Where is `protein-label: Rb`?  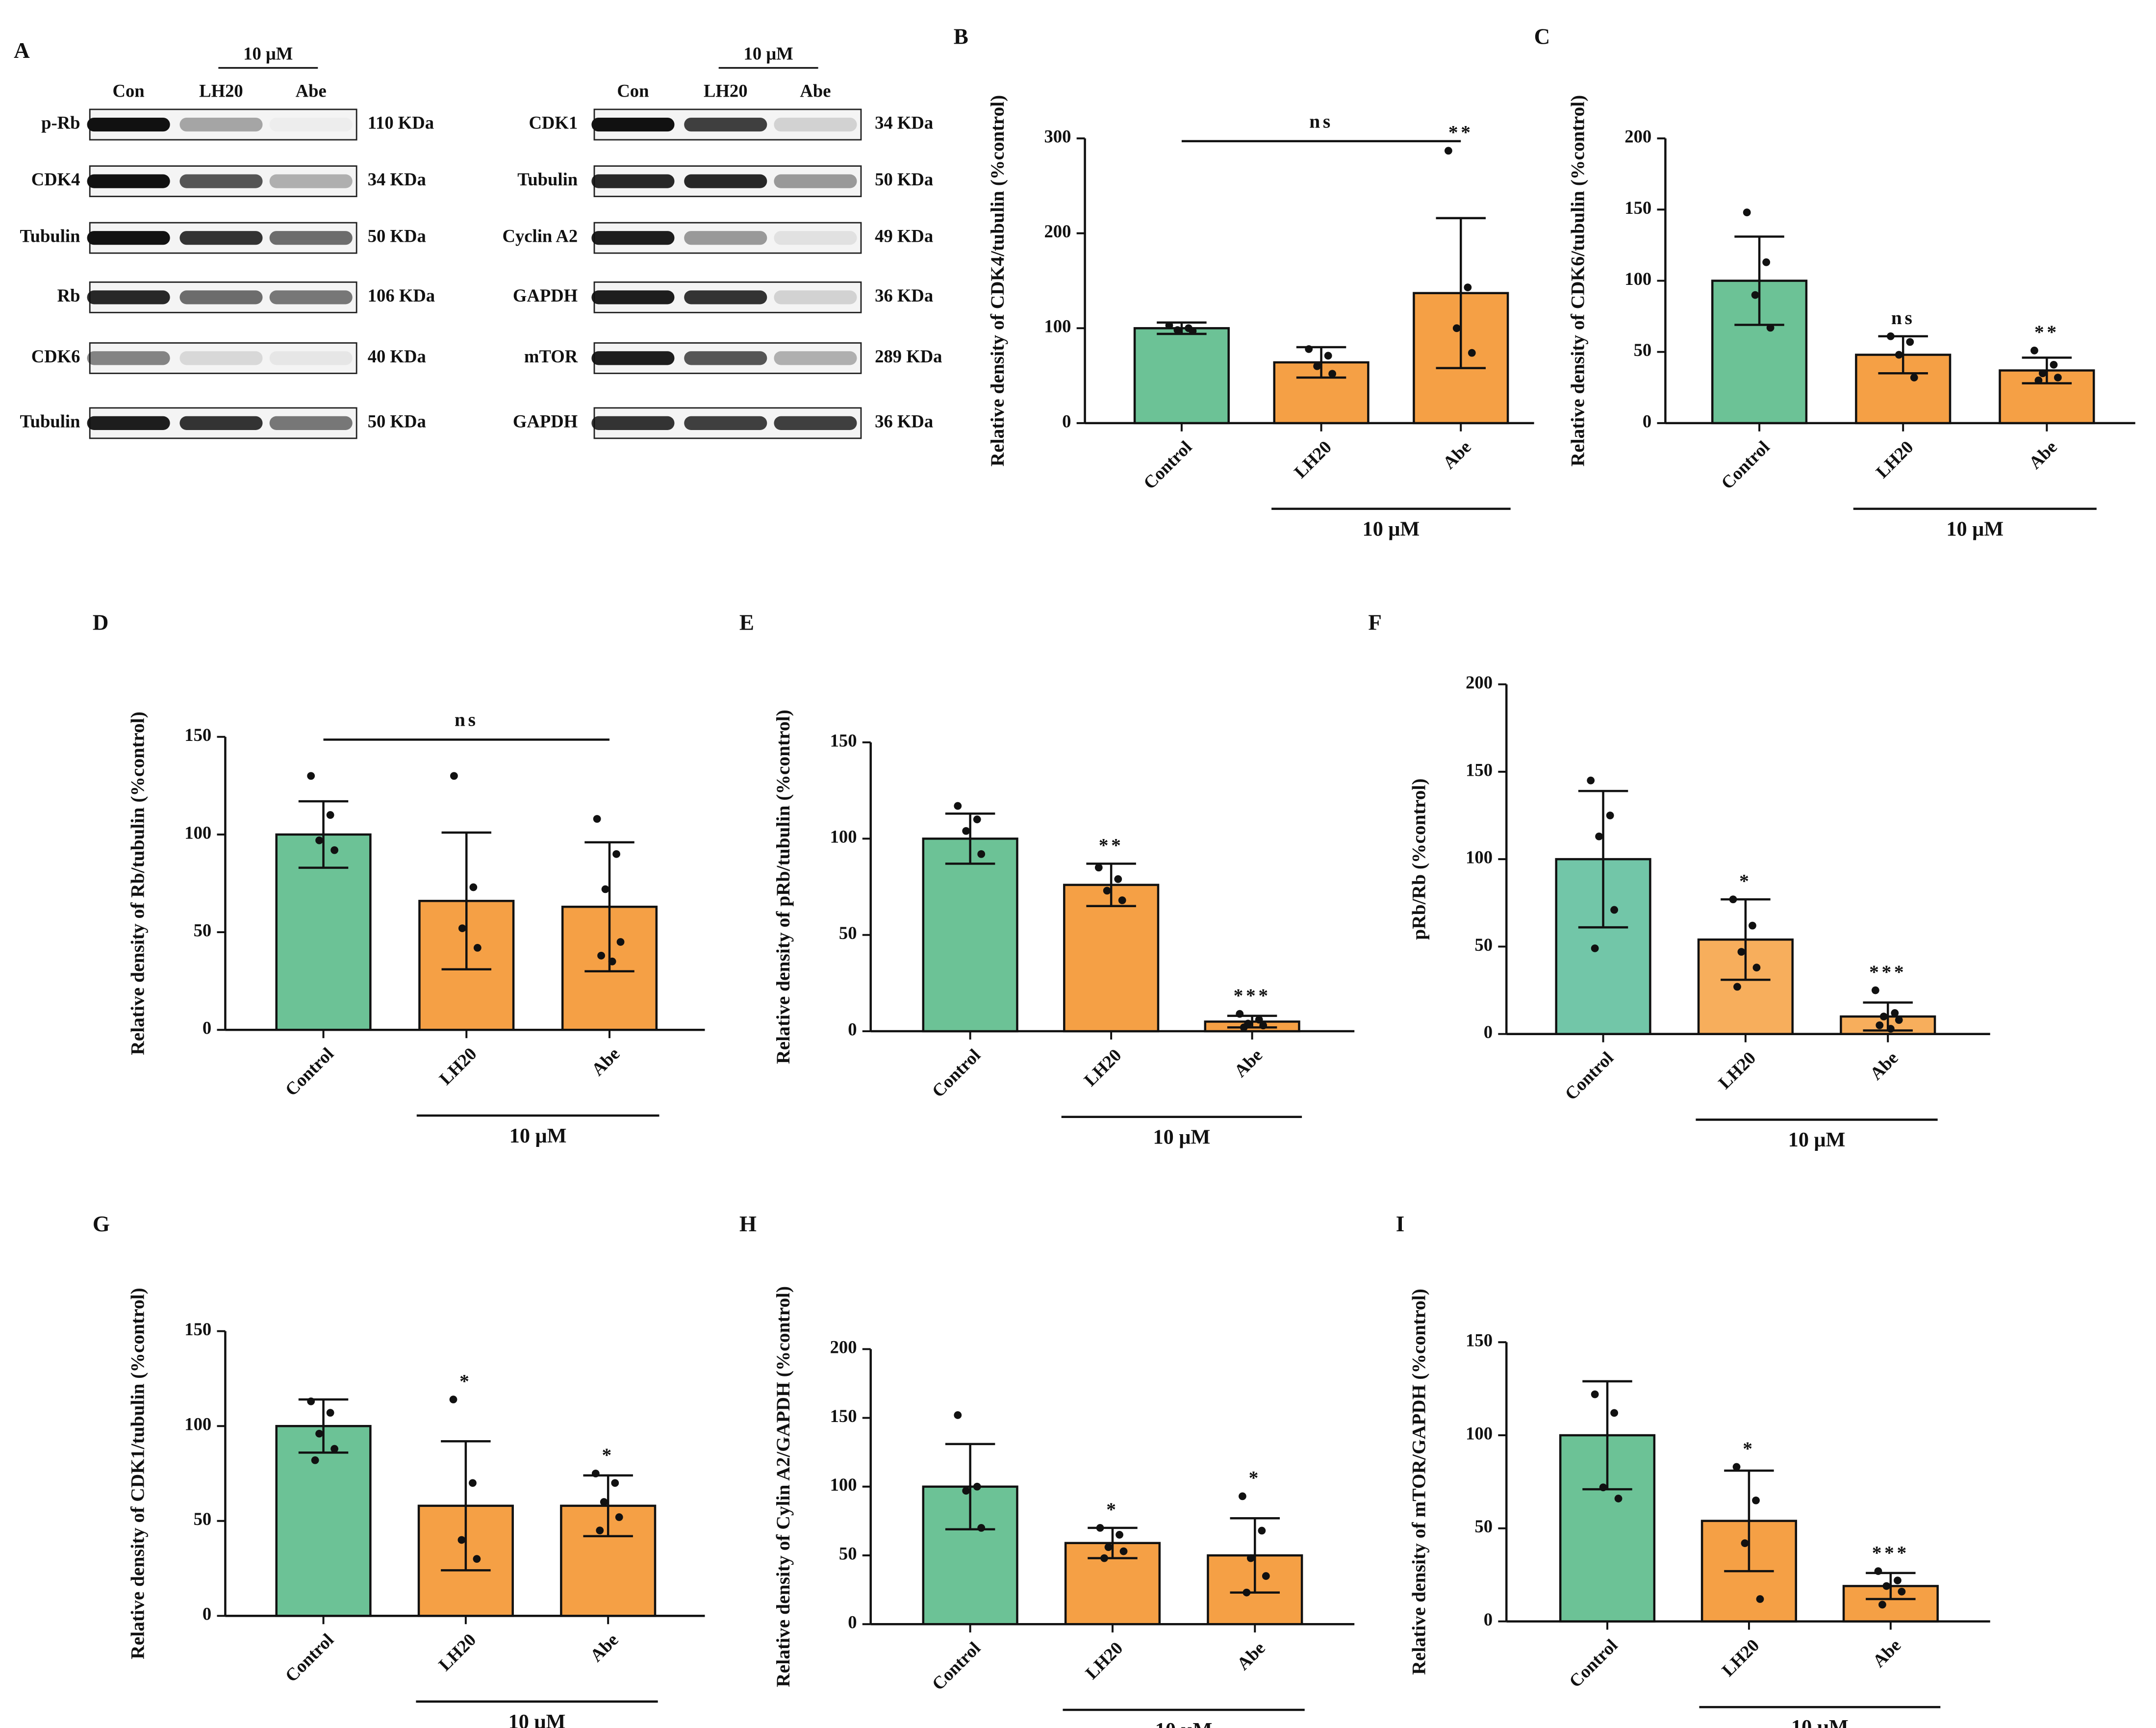 protein-label: Rb is located at coordinates (68, 295).